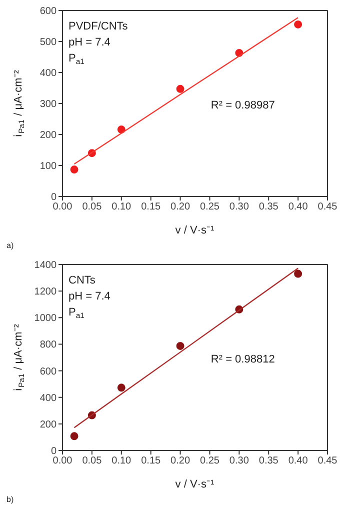 Image resolution: width=349 pixels, height=513 pixels. What do you see at coordinates (98, 26) in the screenshot?
I see `annotation: PVDF/CNTs` at bounding box center [98, 26].